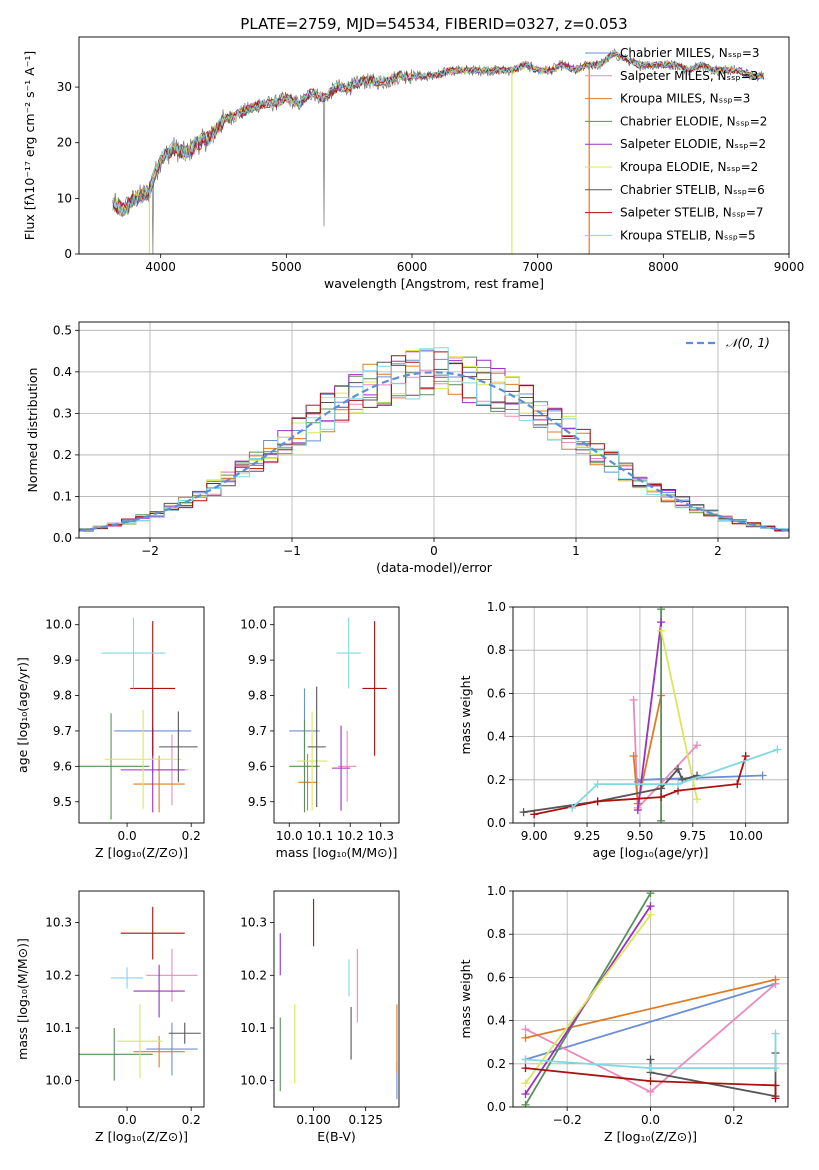 This screenshot has width=819, height=1170. I want to click on mass-vs-ebv-axes: 0.100 0.125 10.0 10.1 10.2 10.3 E(B-V), so click(320, 1017).